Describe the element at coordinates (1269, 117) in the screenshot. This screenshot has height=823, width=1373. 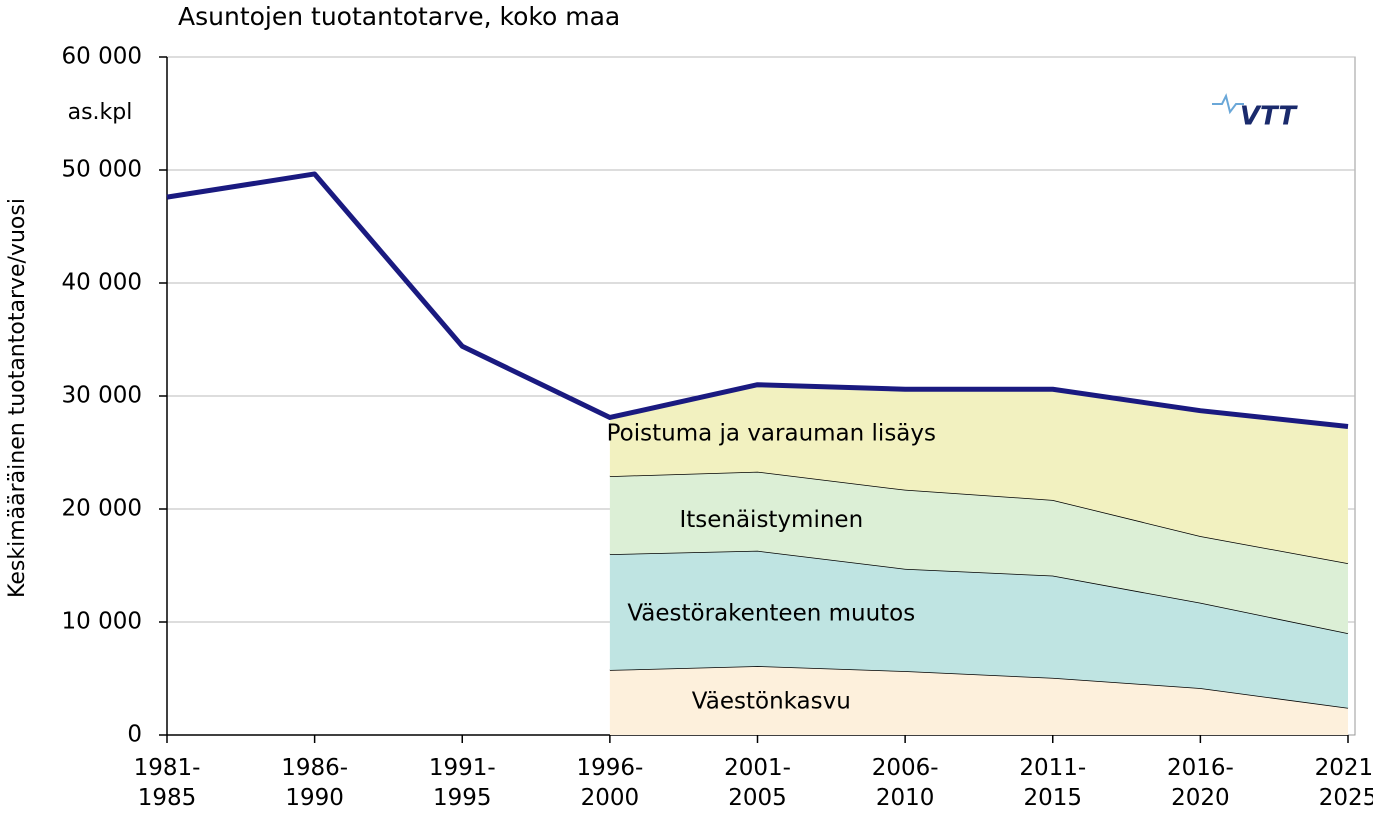
I see `logo-text: VTT` at that location.